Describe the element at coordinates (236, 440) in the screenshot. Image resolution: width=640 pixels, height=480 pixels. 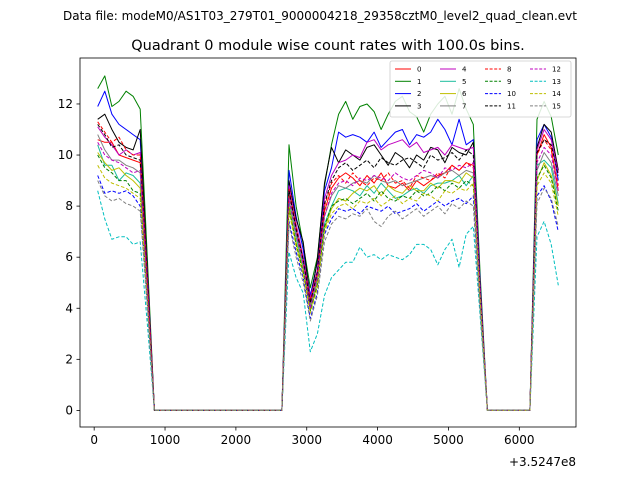
I see `x-tick-label: 2000` at that location.